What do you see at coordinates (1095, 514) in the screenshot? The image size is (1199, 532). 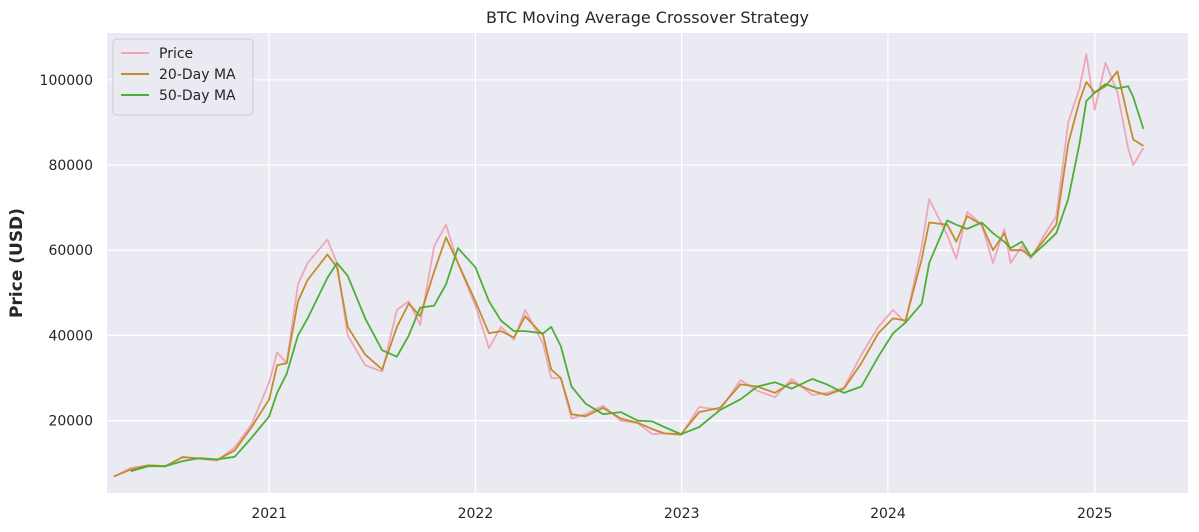 I see `x-tick-label: 2025` at bounding box center [1095, 514].